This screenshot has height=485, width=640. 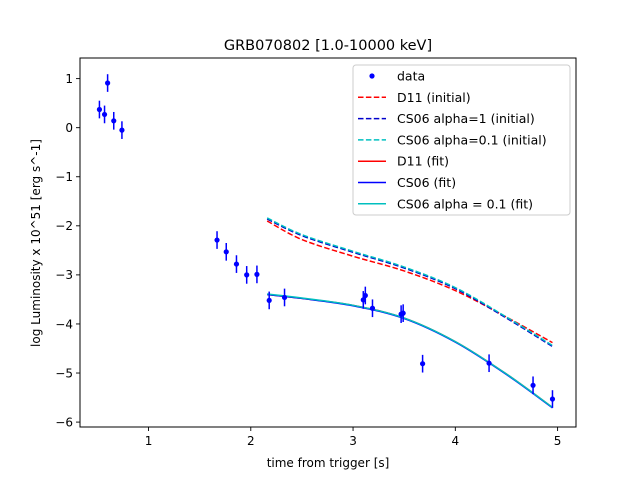 What do you see at coordinates (328, 46) in the screenshot?
I see `chart-title: GRB070802 [1.0-10000 keV]` at bounding box center [328, 46].